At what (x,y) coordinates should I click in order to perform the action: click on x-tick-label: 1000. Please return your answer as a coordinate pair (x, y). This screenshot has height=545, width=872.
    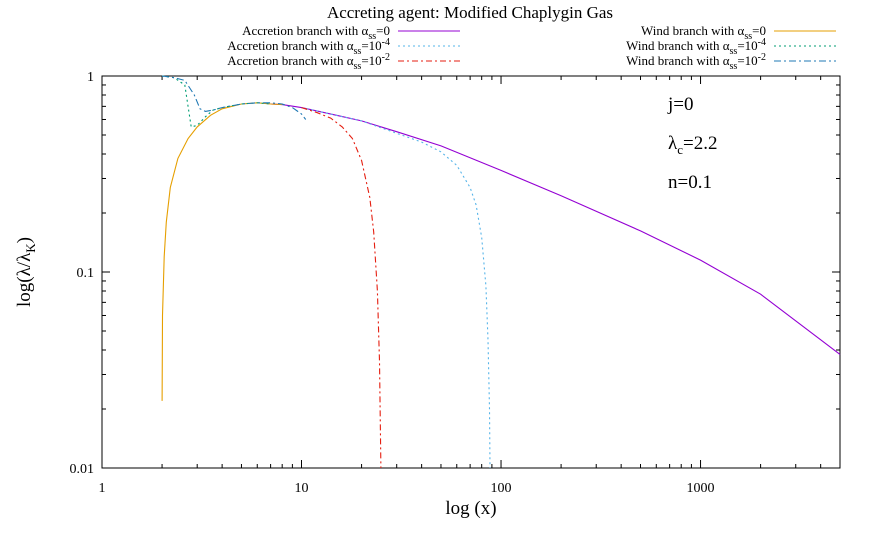
    Looking at the image, I should click on (701, 488).